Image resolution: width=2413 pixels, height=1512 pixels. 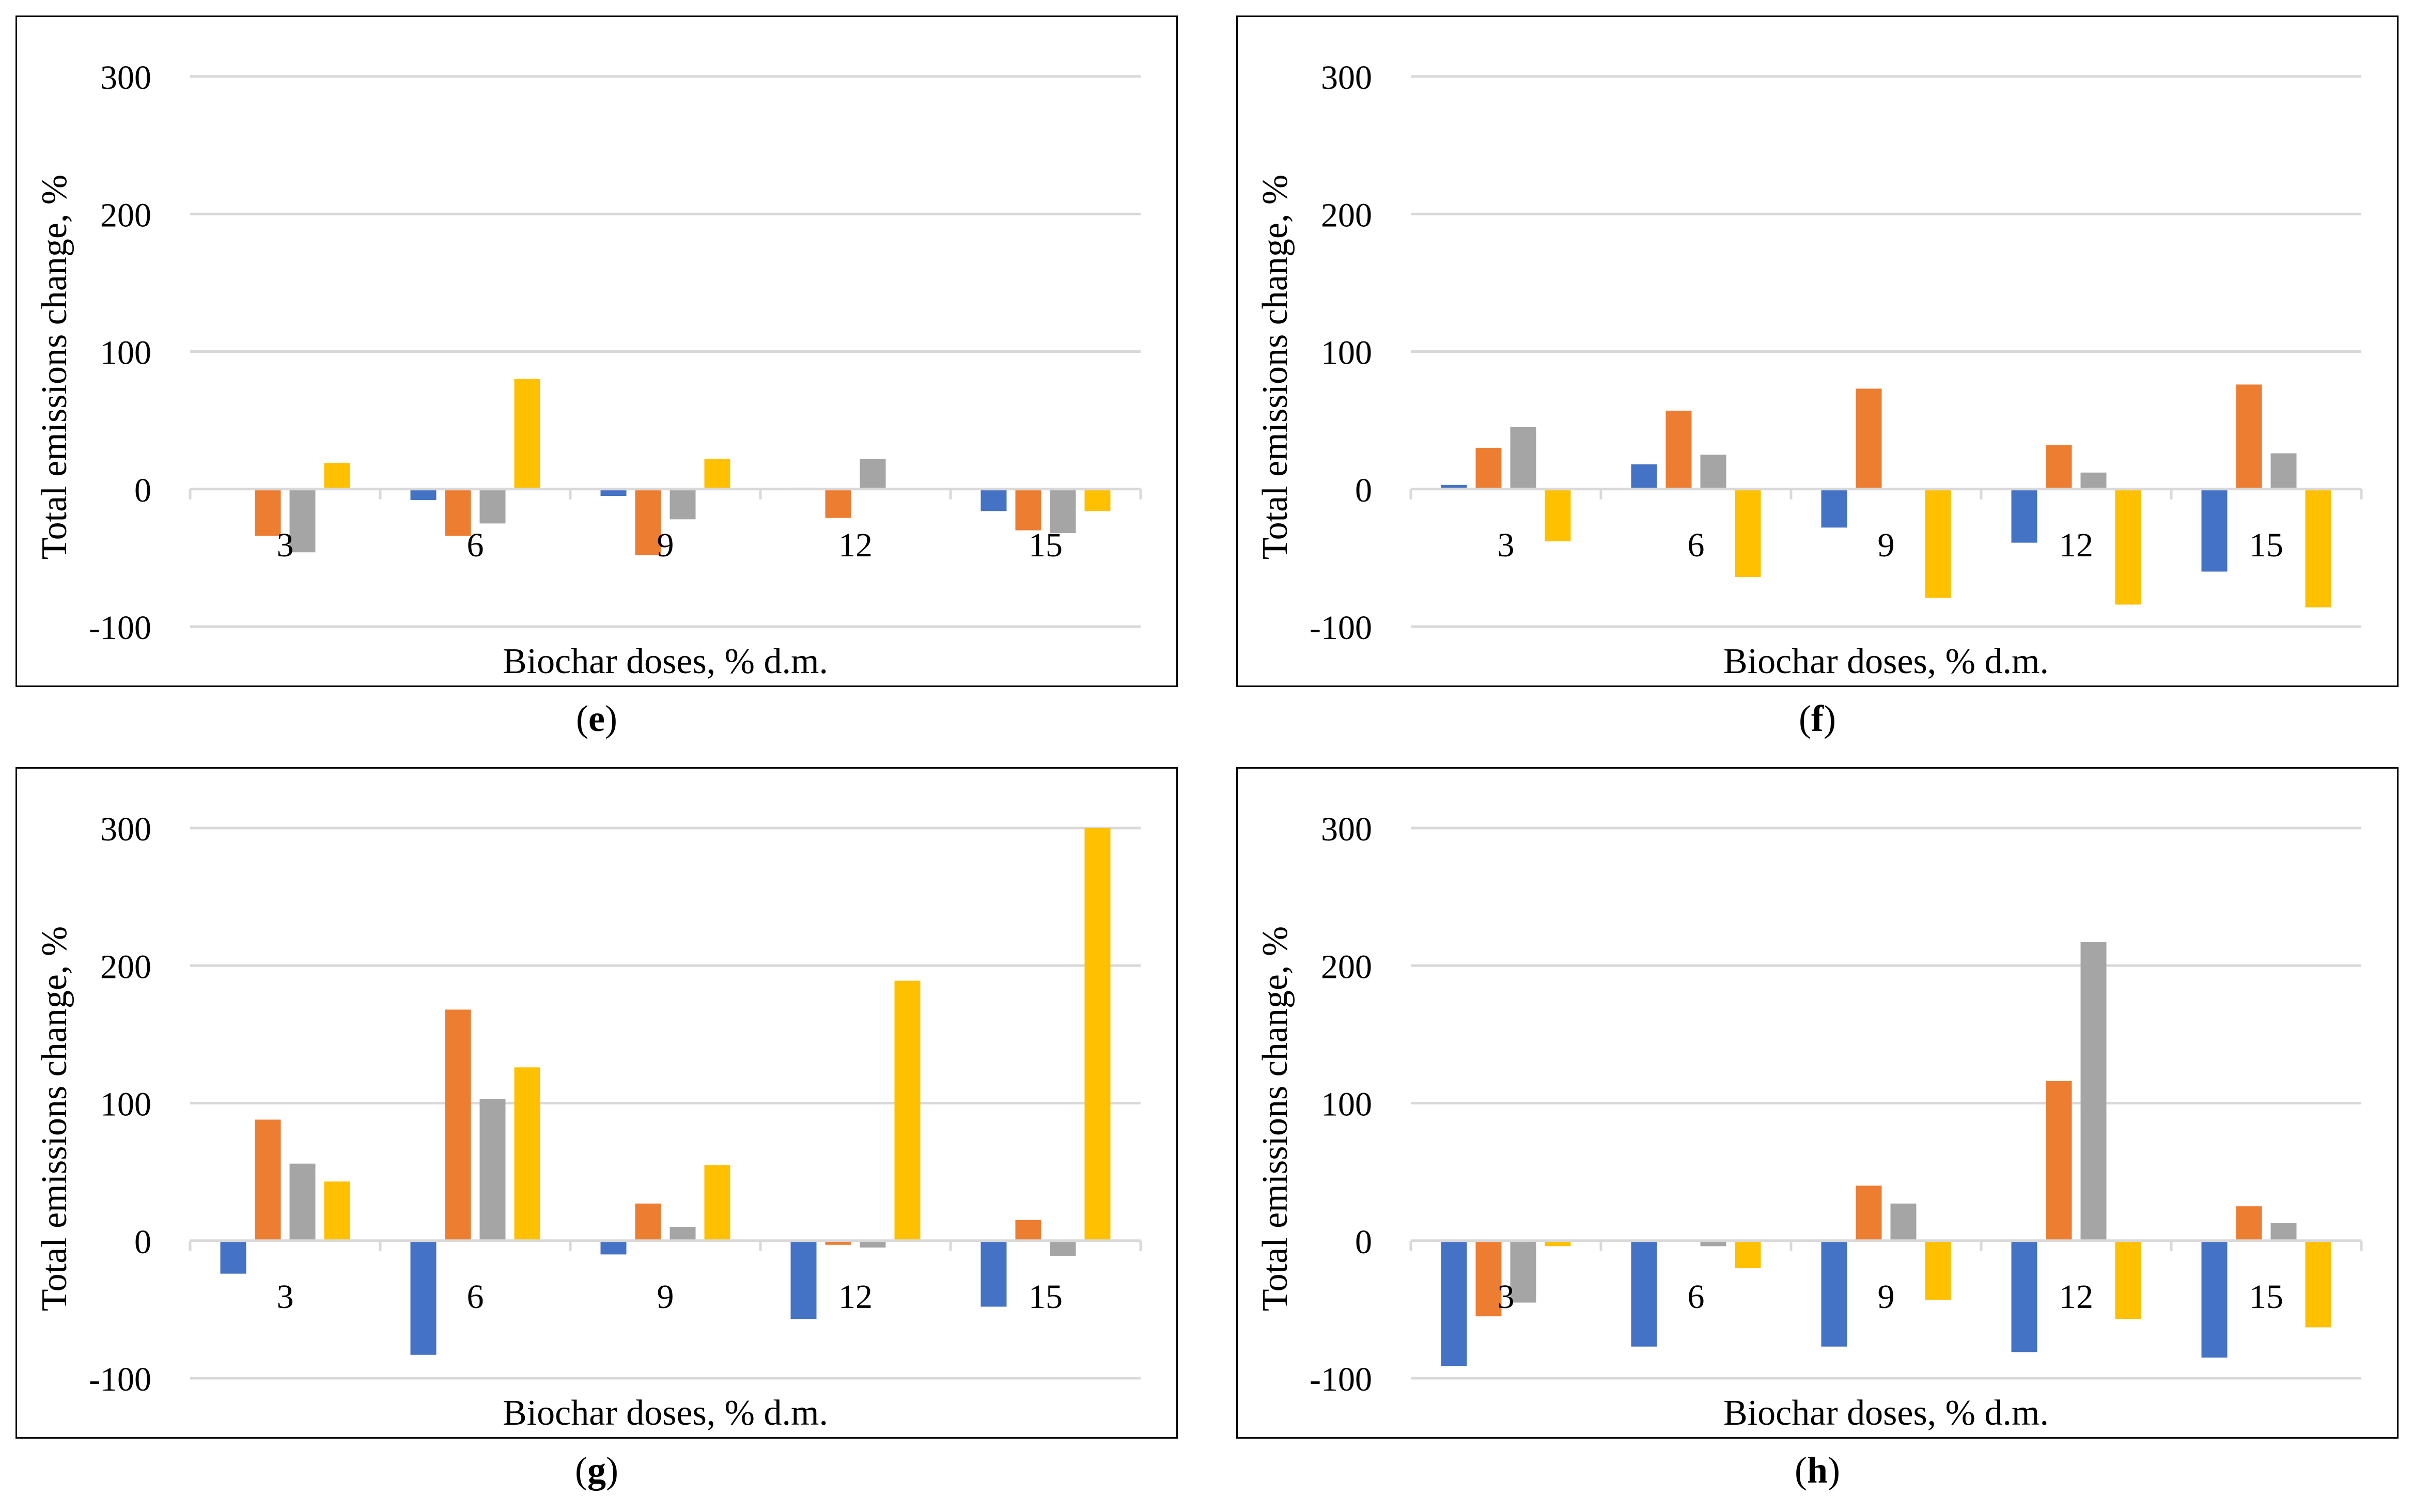 What do you see at coordinates (1817, 718) in the screenshot?
I see `caption-letter: f` at bounding box center [1817, 718].